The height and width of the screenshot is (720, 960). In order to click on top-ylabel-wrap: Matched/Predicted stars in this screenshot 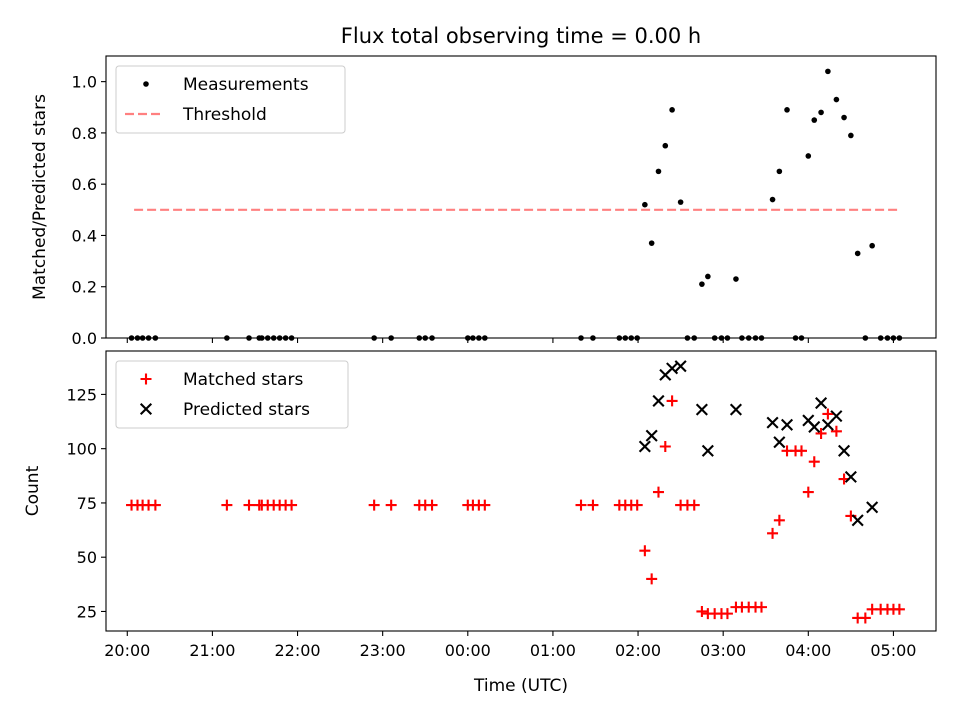, I will do `click(40, 197)`.